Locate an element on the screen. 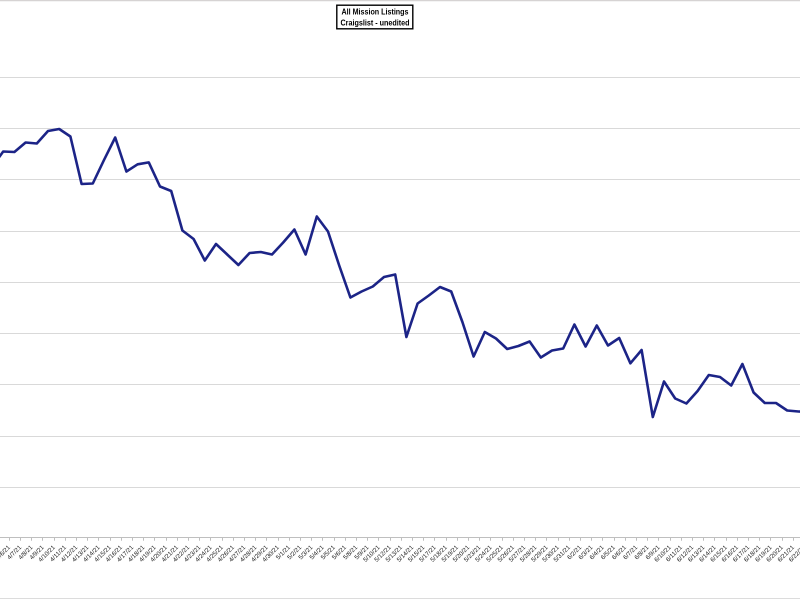  svg-text: Craigslist - unedited is located at coordinates (375, 23).